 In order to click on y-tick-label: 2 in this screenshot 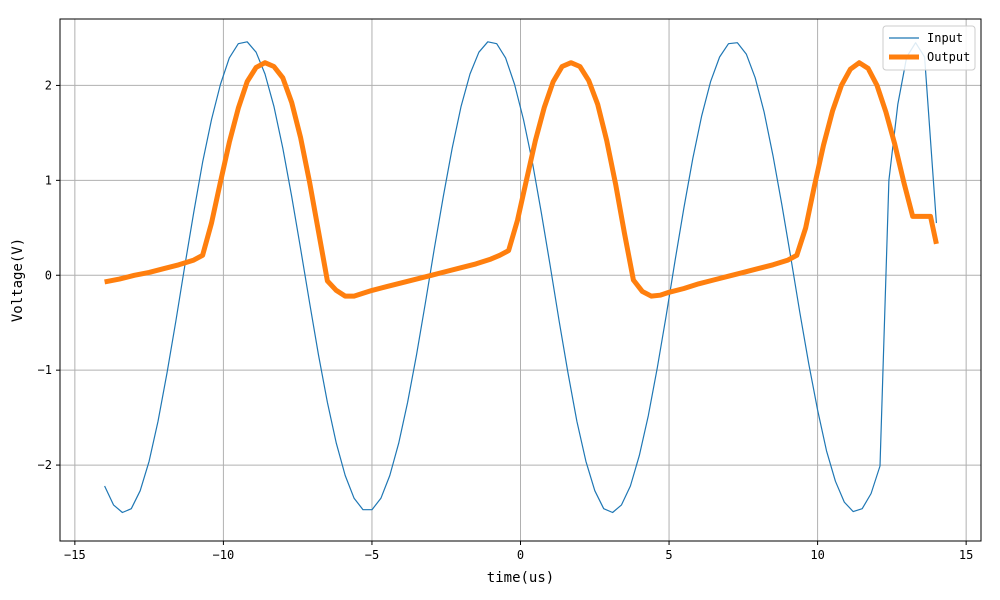, I will do `click(48, 85)`.